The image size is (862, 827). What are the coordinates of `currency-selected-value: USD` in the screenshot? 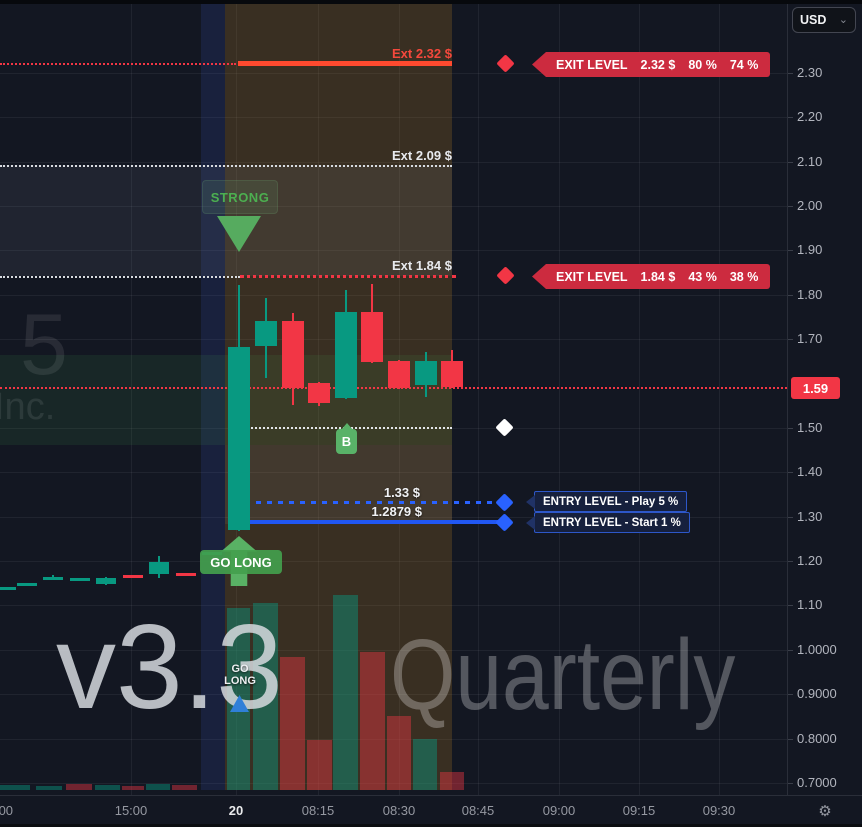 It's located at (813, 20).